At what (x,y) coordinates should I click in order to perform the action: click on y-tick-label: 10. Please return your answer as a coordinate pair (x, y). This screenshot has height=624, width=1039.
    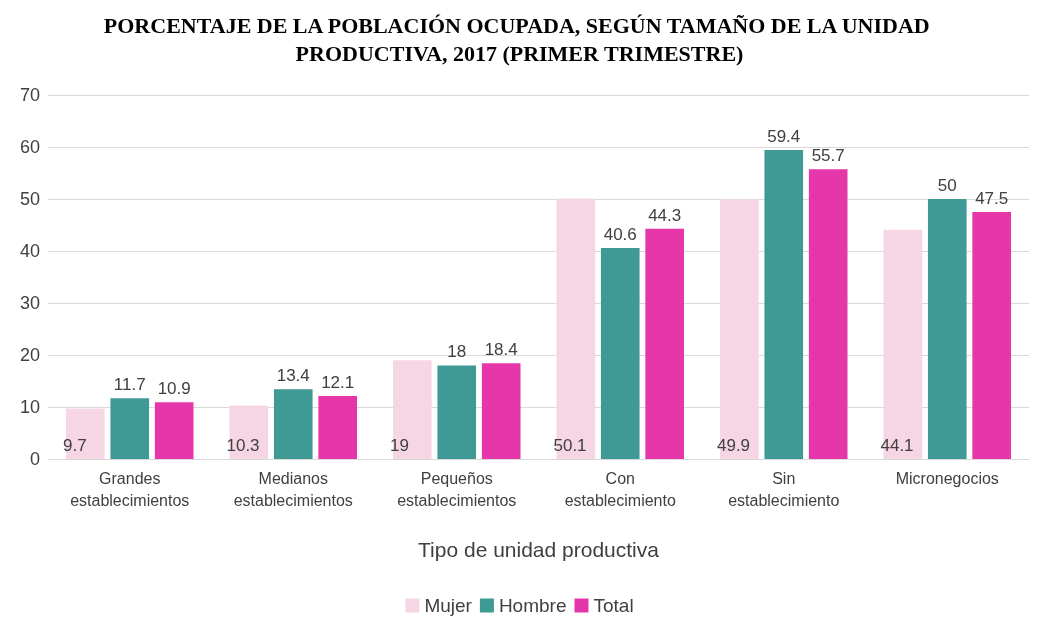
    Looking at the image, I should click on (29, 407).